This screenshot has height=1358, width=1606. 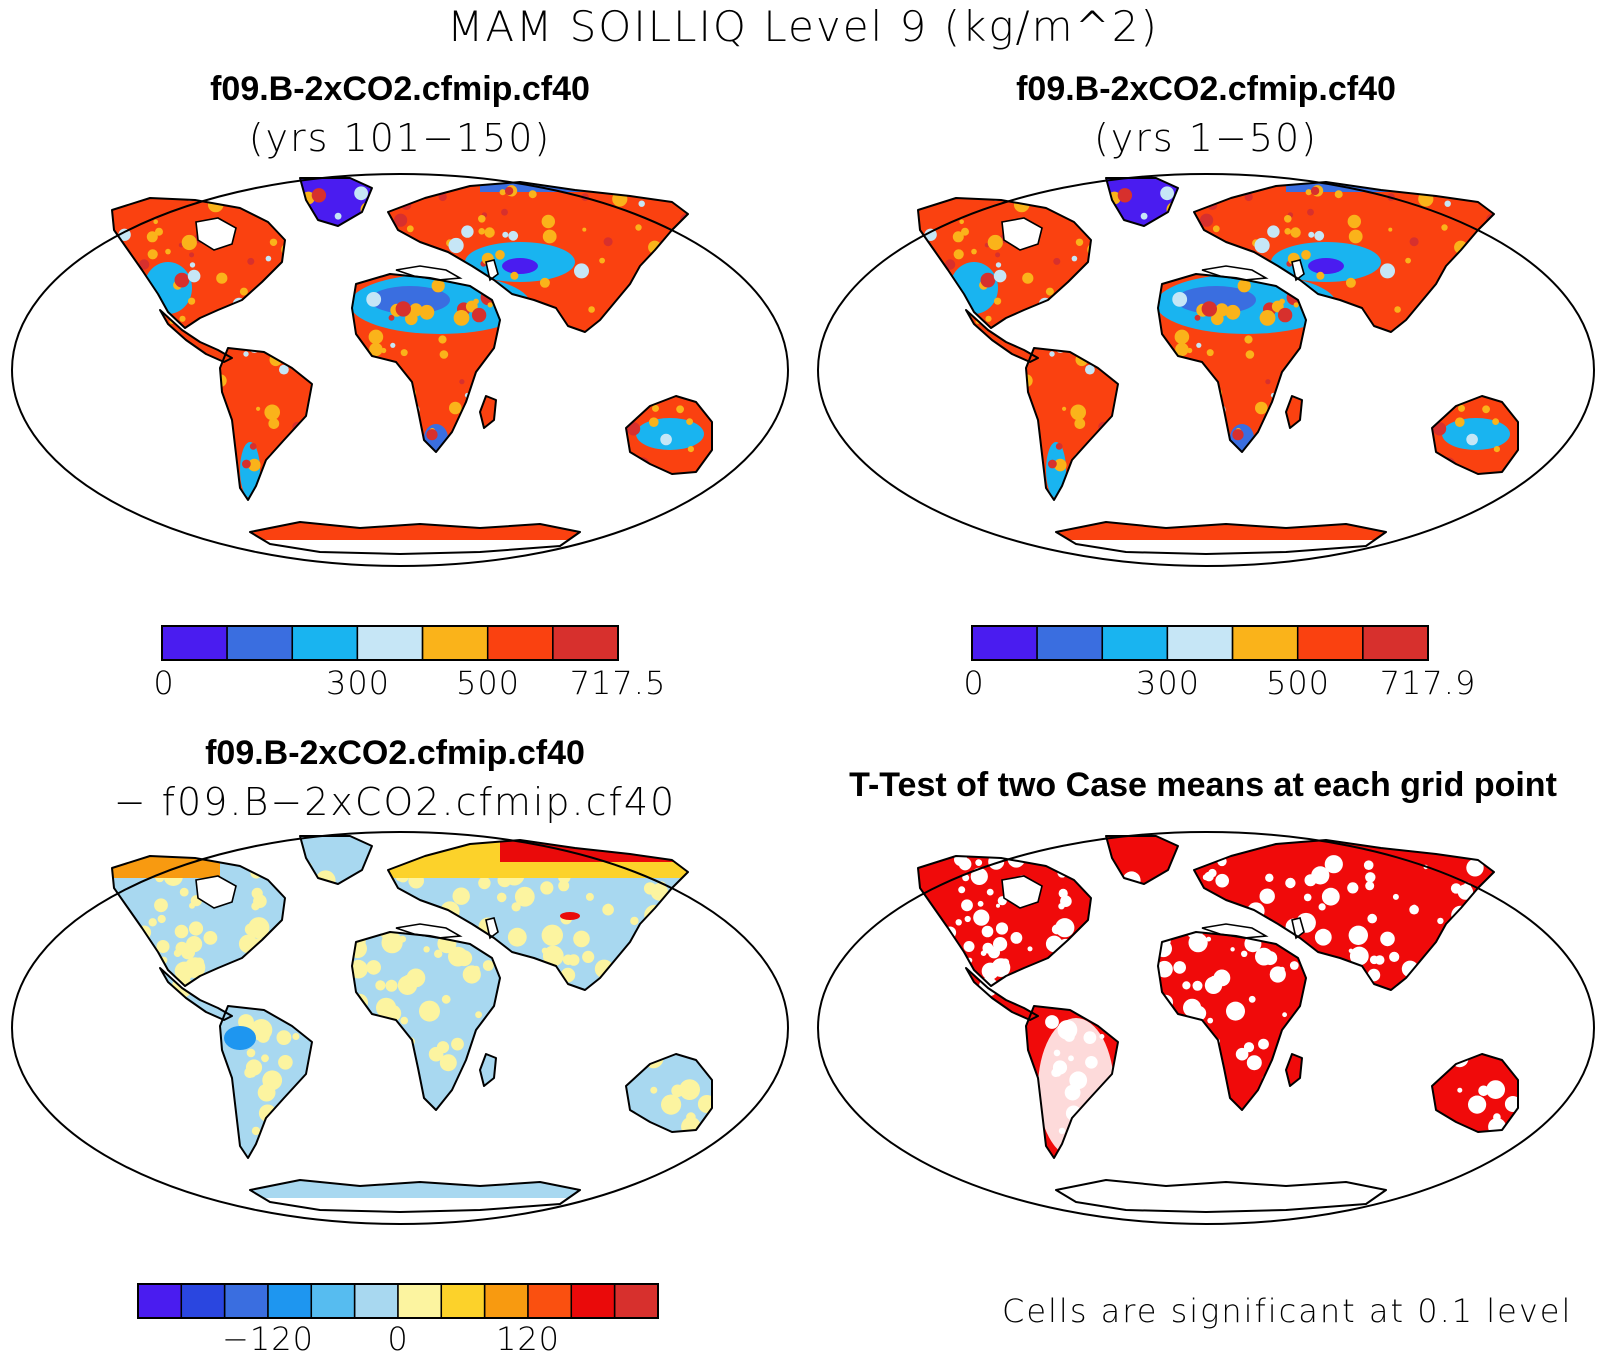 What do you see at coordinates (398, 1301) in the screenshot?
I see `colorbar-bottom-left` at bounding box center [398, 1301].